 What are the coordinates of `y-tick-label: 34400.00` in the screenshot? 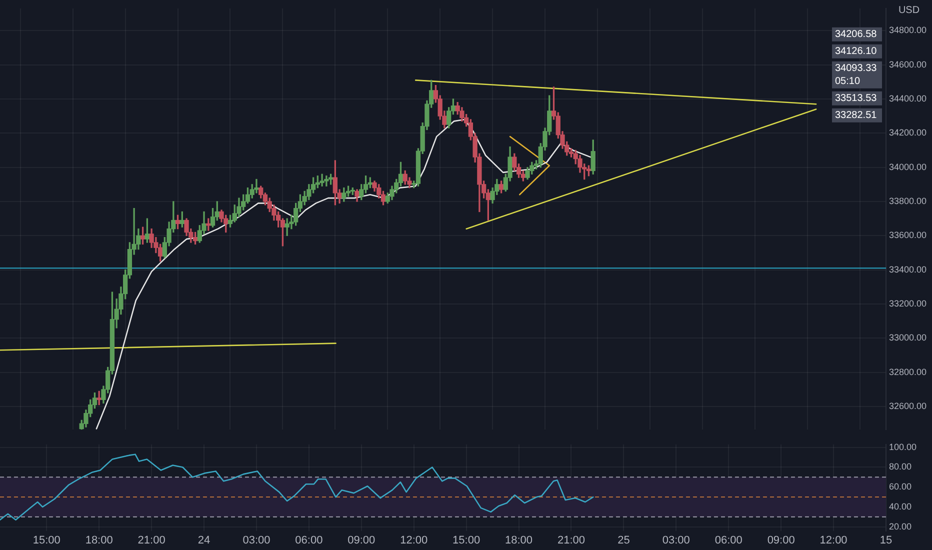 It's located at (908, 98).